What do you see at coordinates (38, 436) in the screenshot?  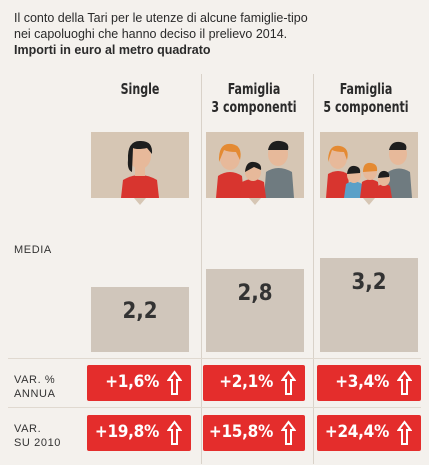 I see `row-label-var-2010: VAR. SU 2010` at bounding box center [38, 436].